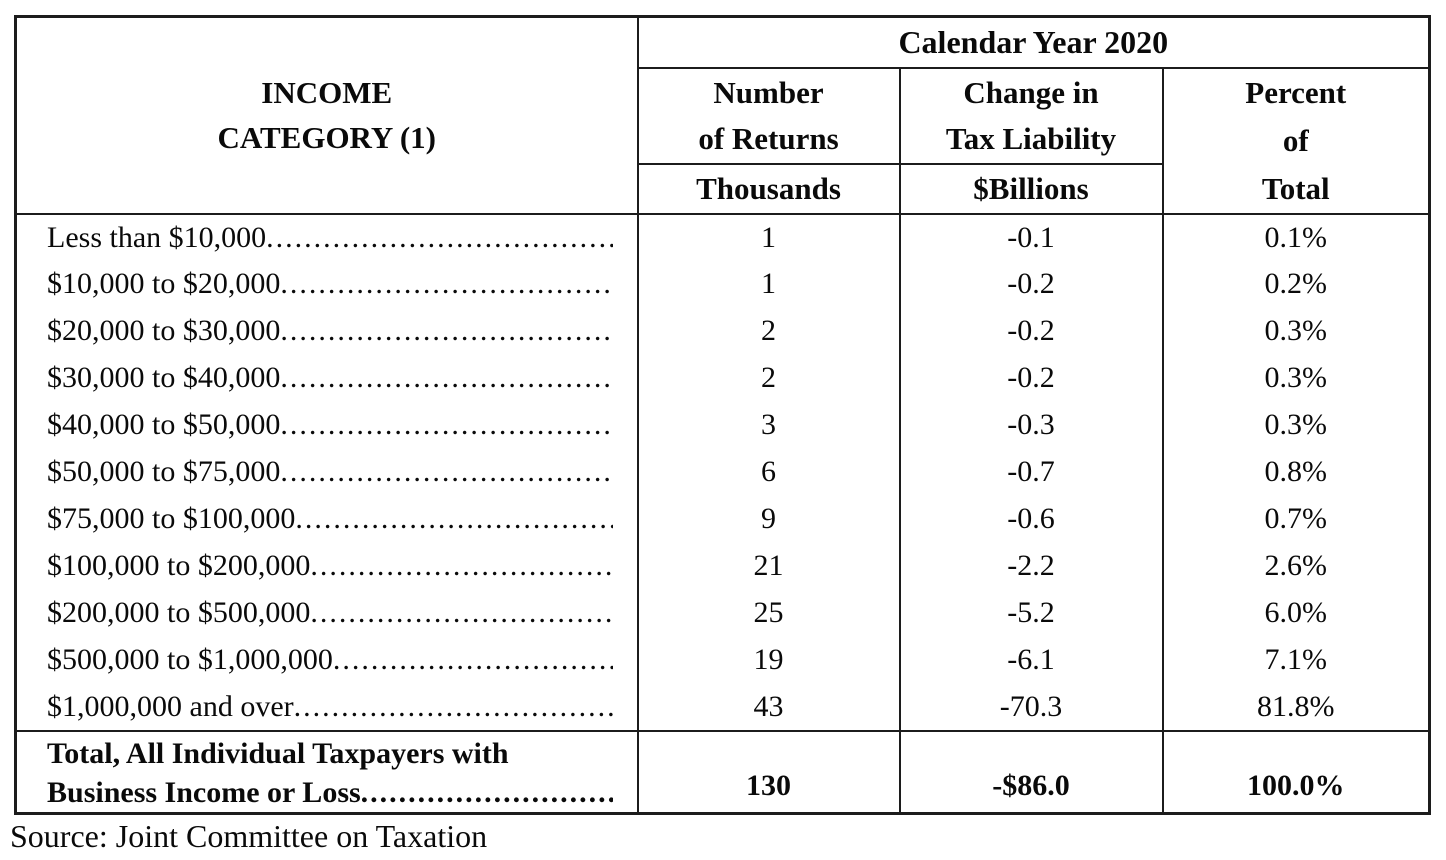 This screenshot has height=860, width=1446. What do you see at coordinates (768, 566) in the screenshot?
I see `returns-value: 21` at bounding box center [768, 566].